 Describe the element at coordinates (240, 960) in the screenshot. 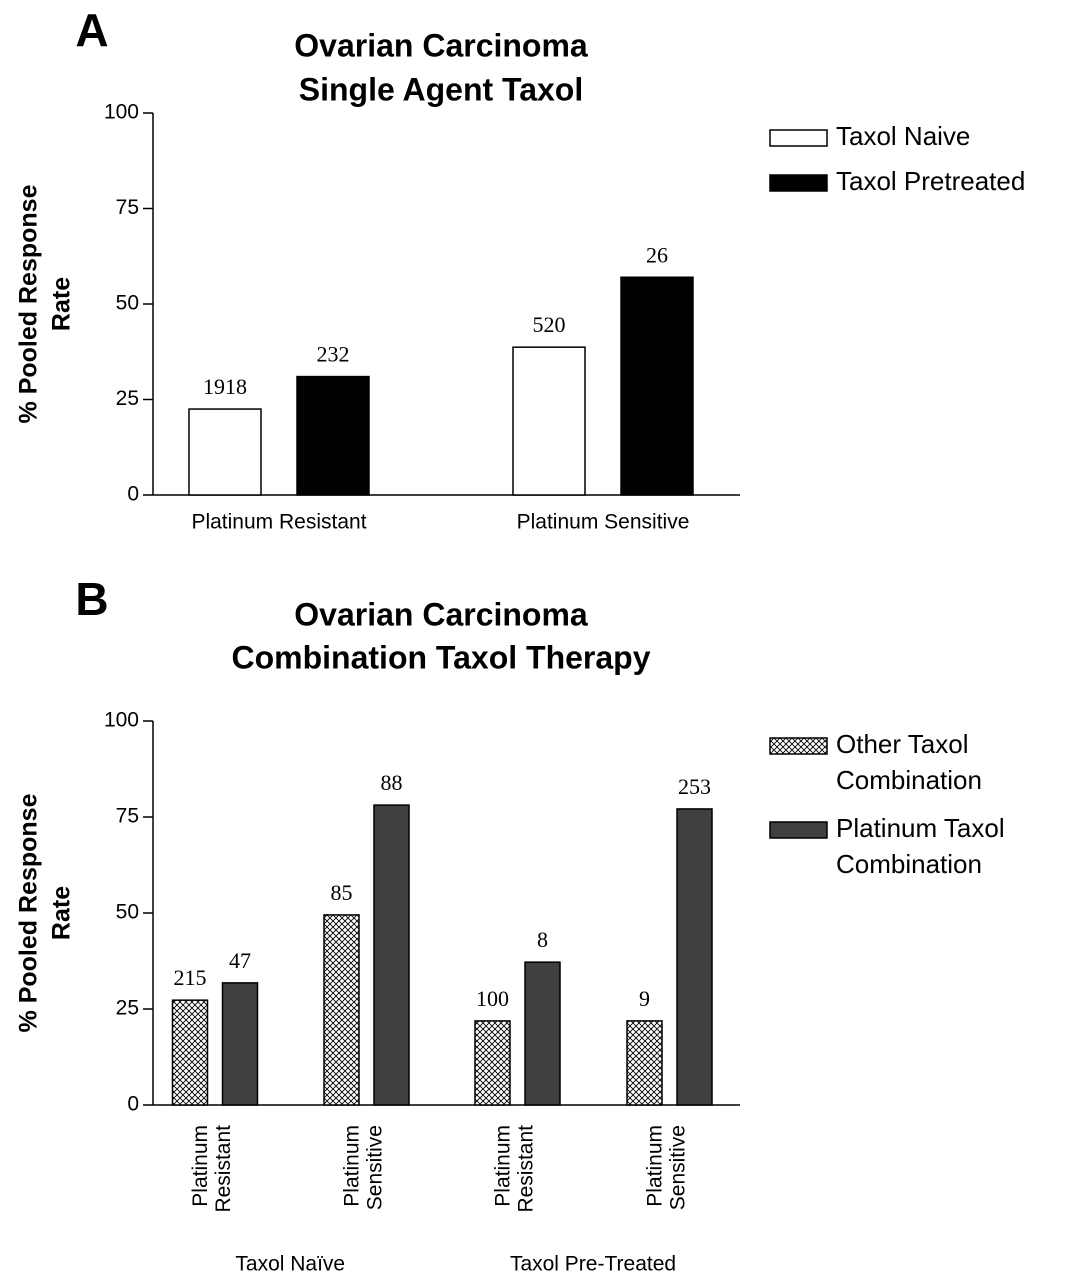

I see `data-label: 47` at that location.